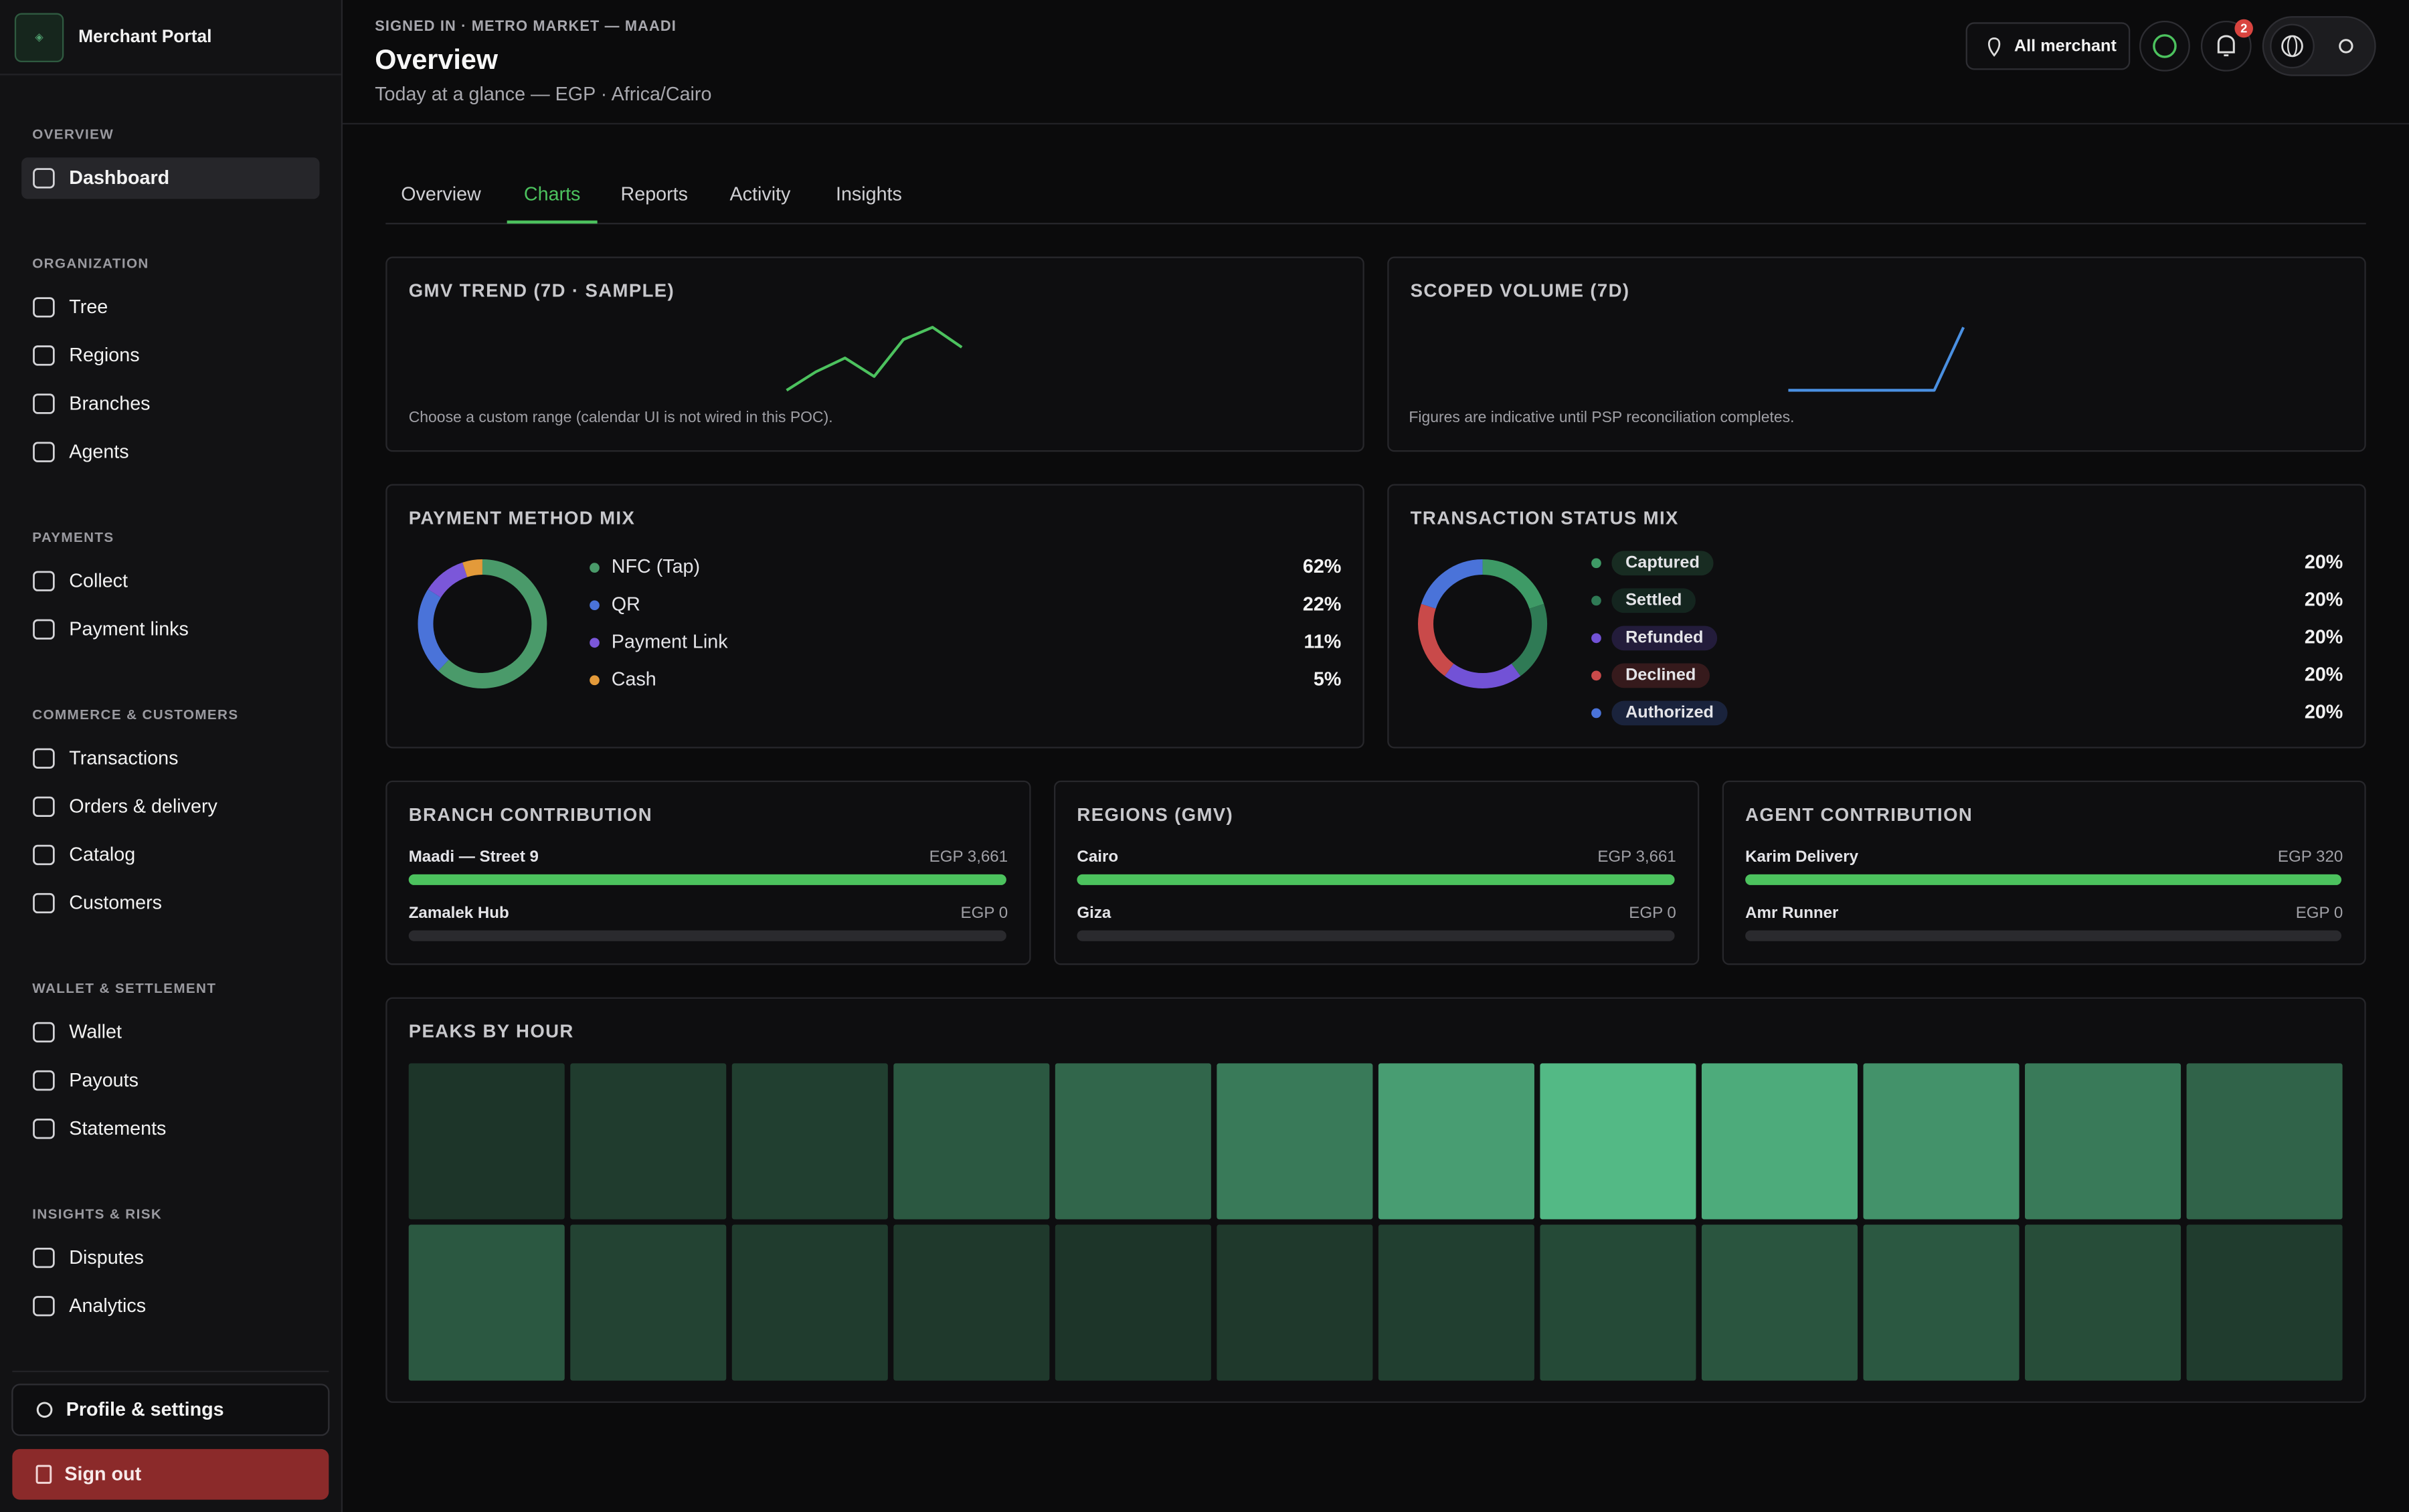  What do you see at coordinates (1669, 713) in the screenshot?
I see `legend-label: Authorized` at bounding box center [1669, 713].